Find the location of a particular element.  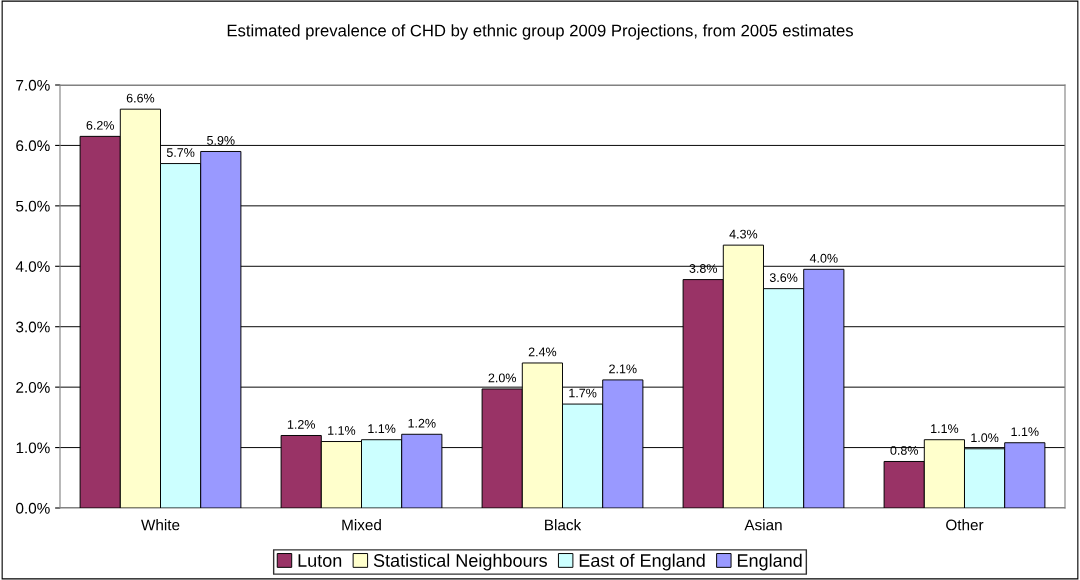

x-tick-label: Mixed is located at coordinates (361, 525).